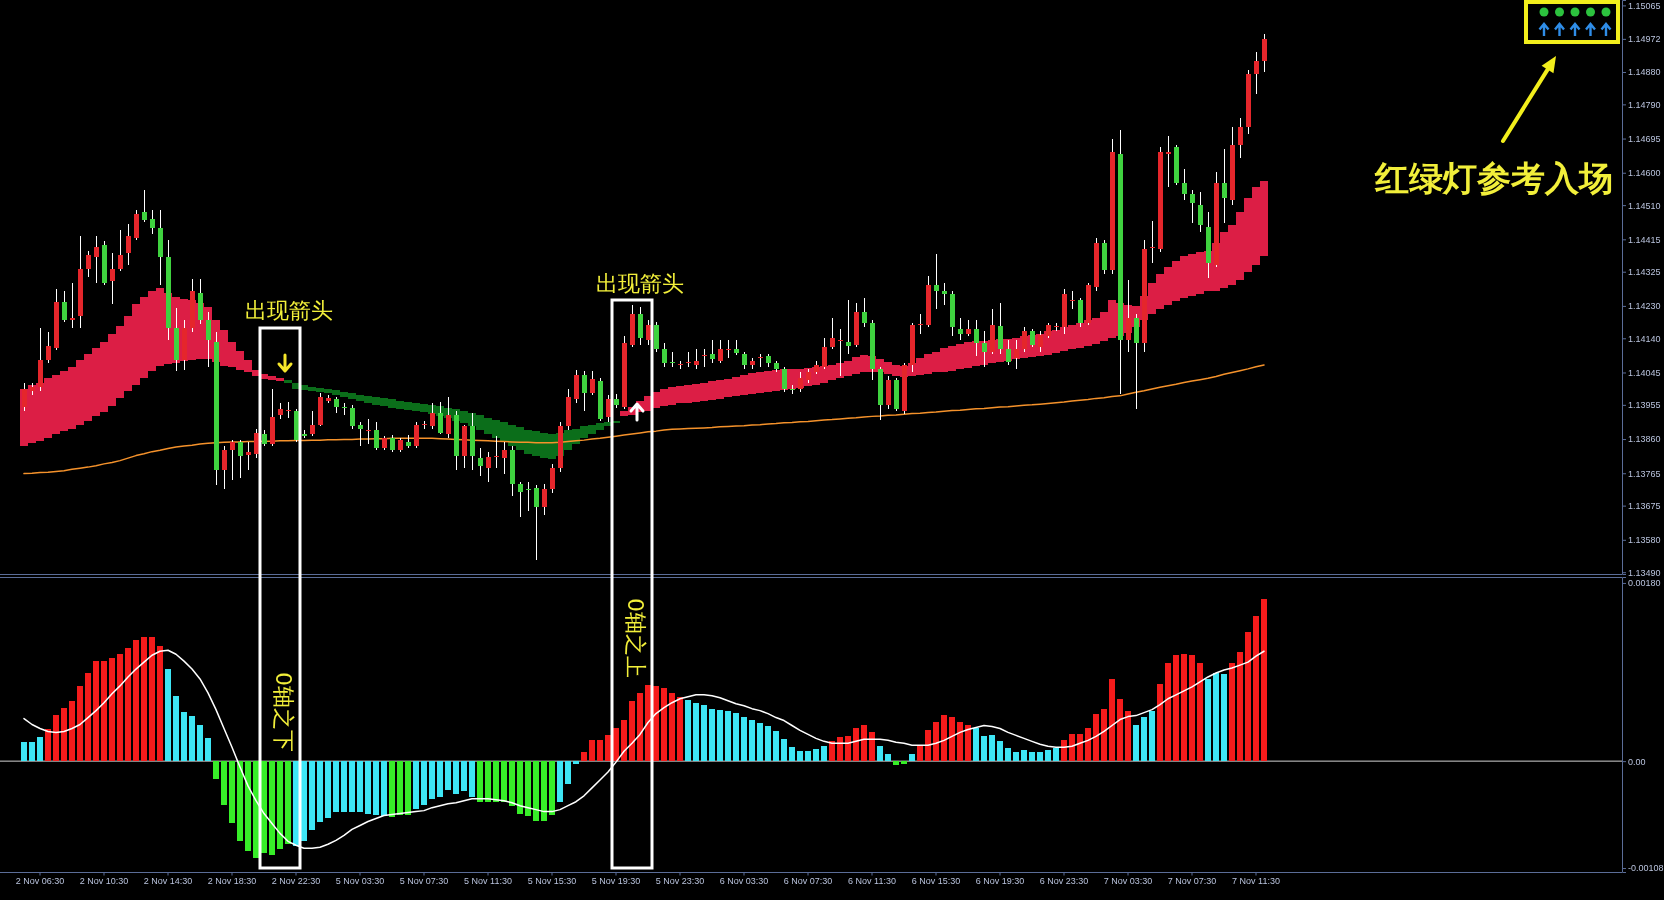 The height and width of the screenshot is (900, 1664). What do you see at coordinates (680, 880) in the screenshot?
I see `x-tick-label: 5 Nov 23:30` at bounding box center [680, 880].